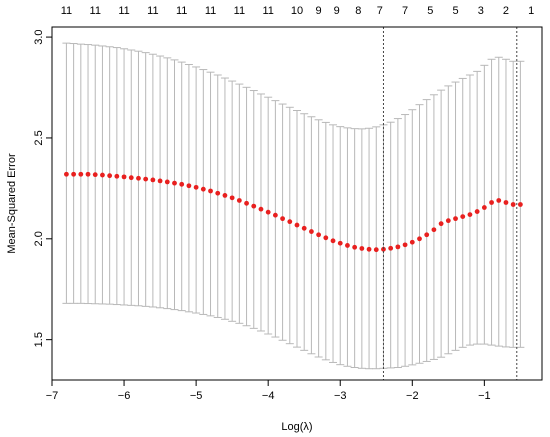 This screenshot has height=437, width=550. I want to click on top-axis-label: 1, so click(531, 11).